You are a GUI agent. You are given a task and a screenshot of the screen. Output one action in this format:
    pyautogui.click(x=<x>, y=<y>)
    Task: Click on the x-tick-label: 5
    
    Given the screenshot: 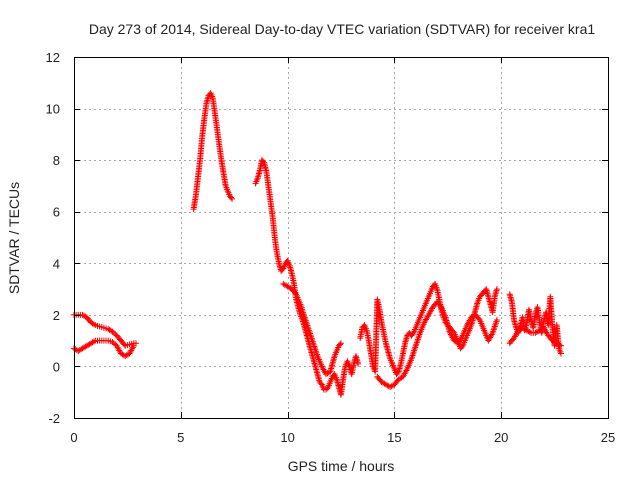 What is the action you would take?
    pyautogui.click(x=180, y=437)
    